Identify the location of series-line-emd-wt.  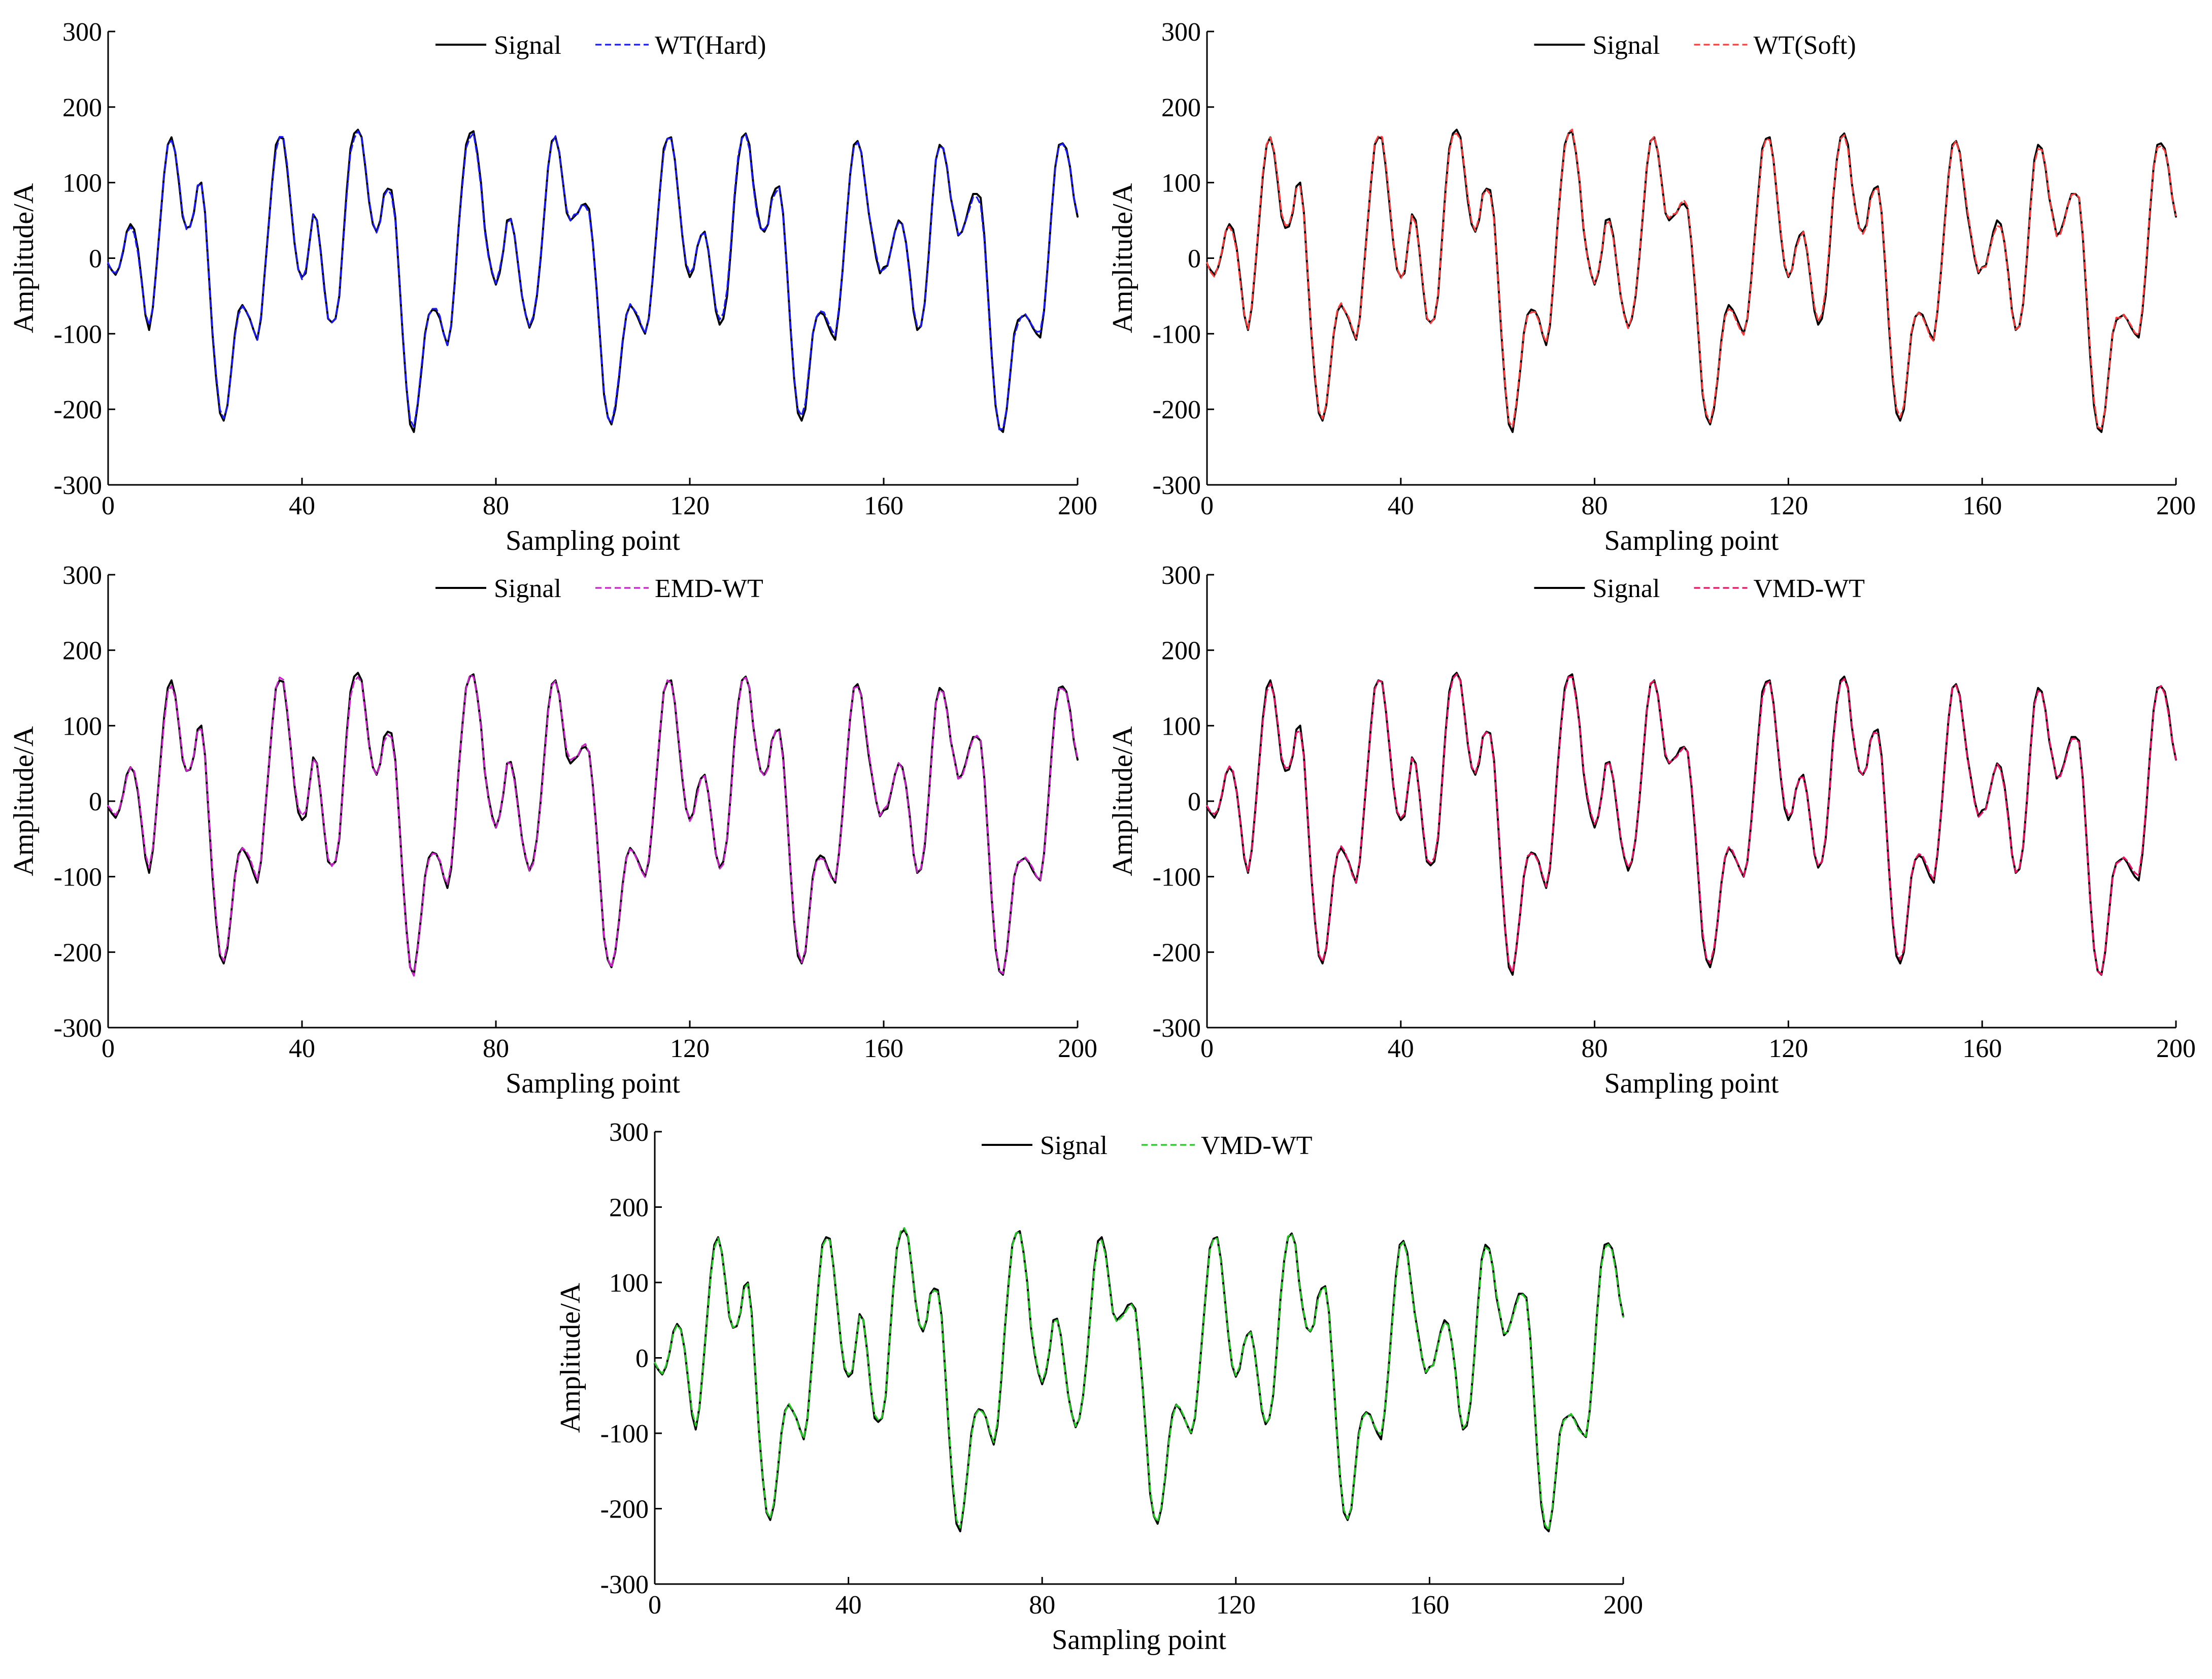
(593, 825).